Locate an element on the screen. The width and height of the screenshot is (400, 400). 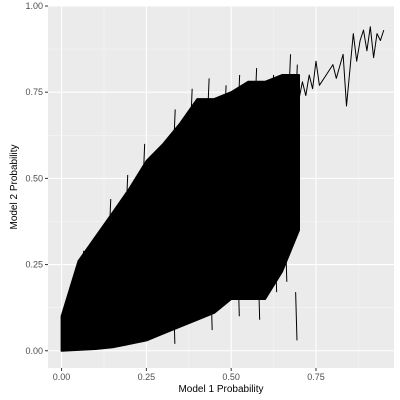
x-axis: 0.00 0.25 0.50 0.75 is located at coordinates (189, 375).